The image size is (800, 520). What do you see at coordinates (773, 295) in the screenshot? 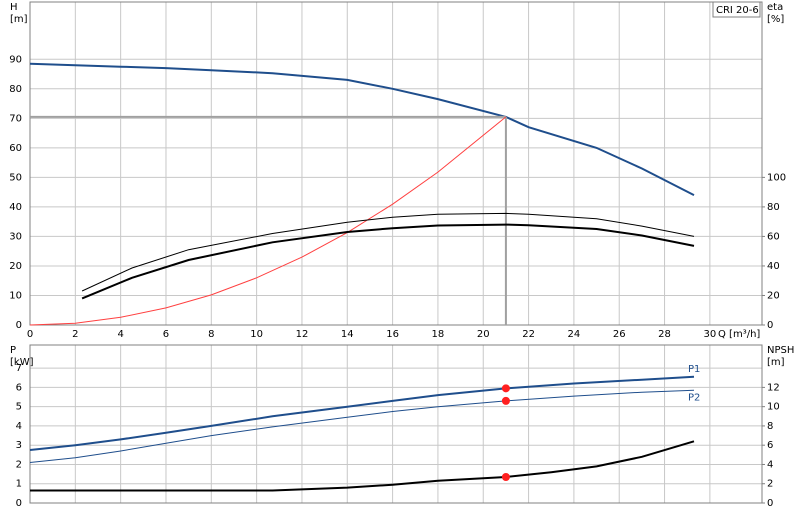
I see `y2-tick-label: 20` at bounding box center [773, 295].